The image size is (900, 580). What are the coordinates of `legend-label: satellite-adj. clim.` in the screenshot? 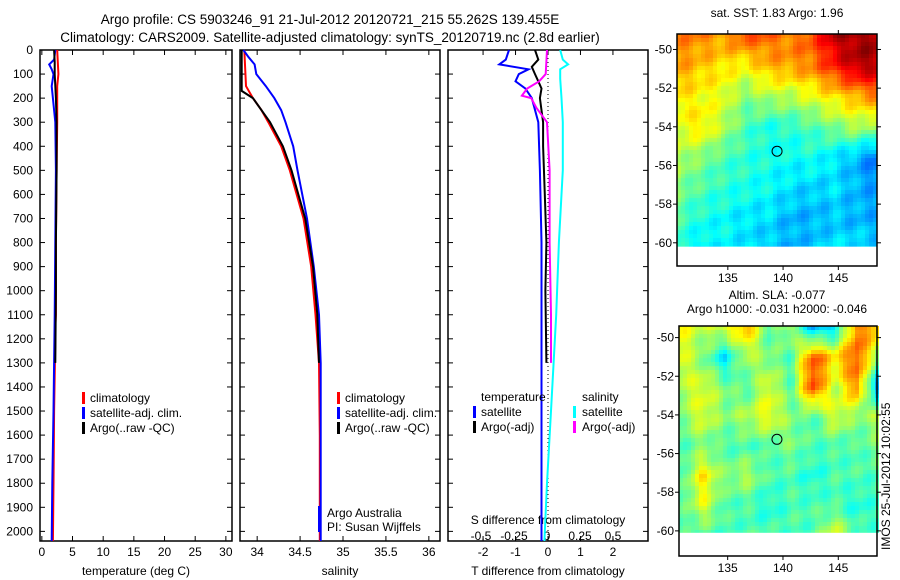 It's located at (136, 413).